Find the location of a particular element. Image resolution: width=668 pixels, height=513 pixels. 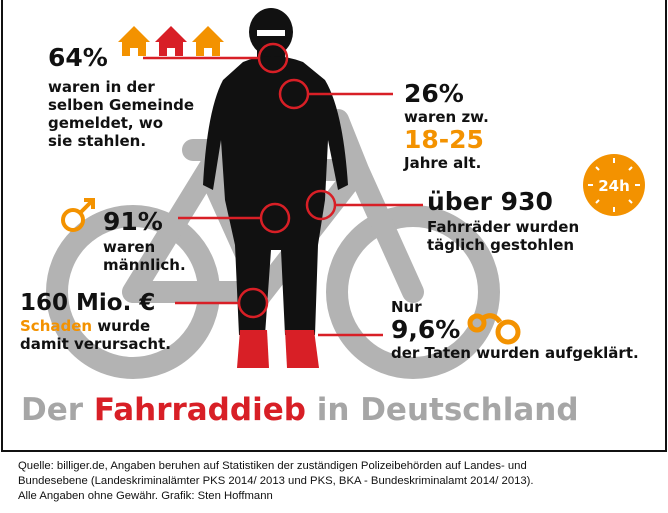

stat-text: wurde is located at coordinates (121, 326).